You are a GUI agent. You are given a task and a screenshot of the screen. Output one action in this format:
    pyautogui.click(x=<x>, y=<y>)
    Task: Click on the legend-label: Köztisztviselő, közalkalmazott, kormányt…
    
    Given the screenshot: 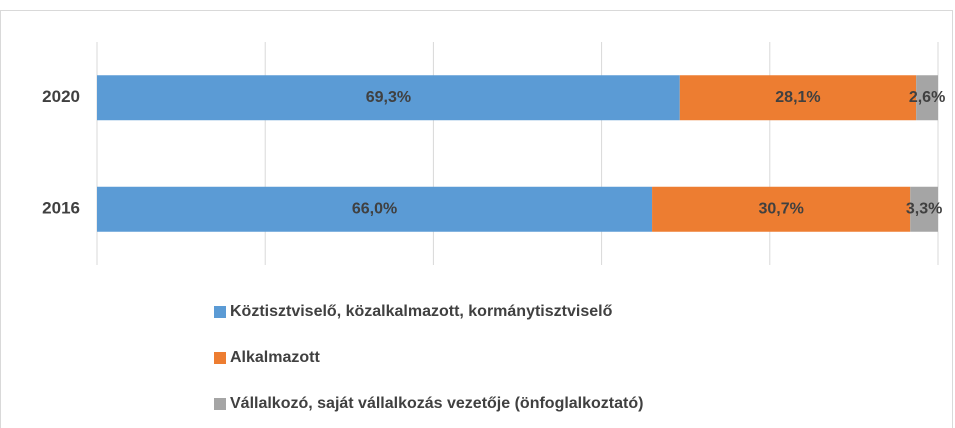 What is the action you would take?
    pyautogui.click(x=421, y=311)
    